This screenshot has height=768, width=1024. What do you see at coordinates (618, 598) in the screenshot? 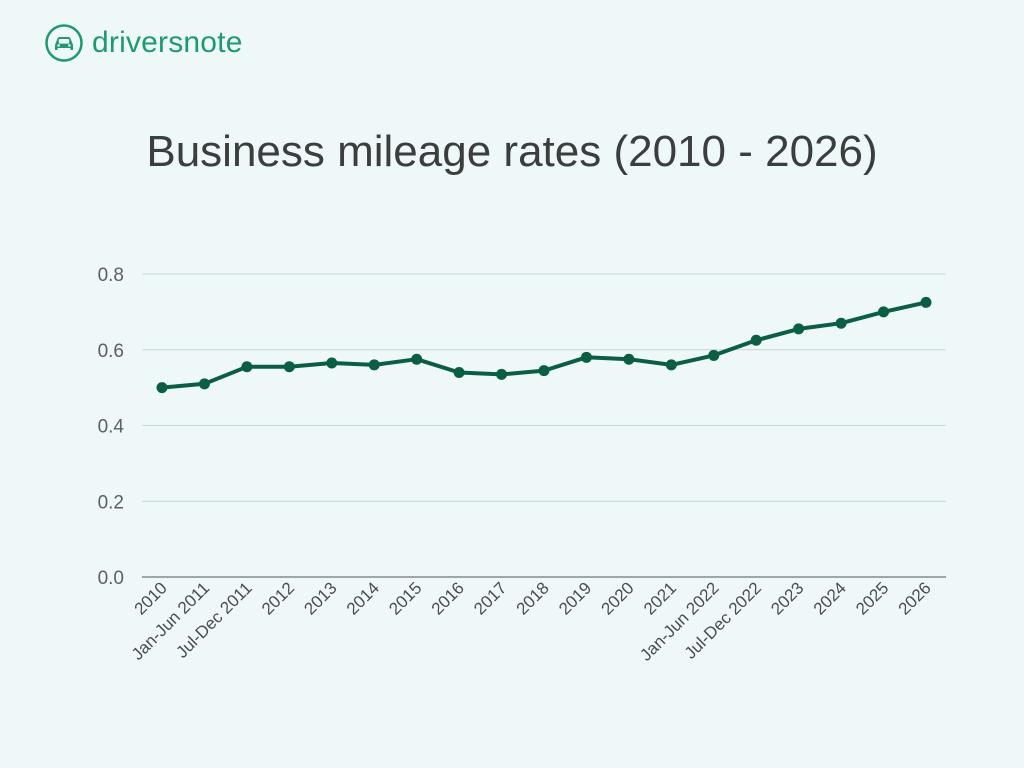
I see `x-tick-label: 2020` at bounding box center [618, 598].